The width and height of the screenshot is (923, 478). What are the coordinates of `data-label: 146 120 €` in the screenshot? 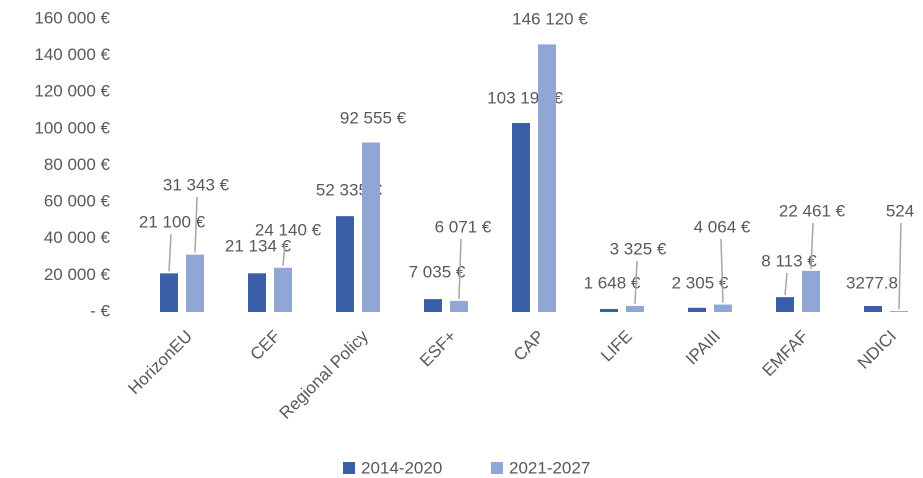 It's located at (550, 18).